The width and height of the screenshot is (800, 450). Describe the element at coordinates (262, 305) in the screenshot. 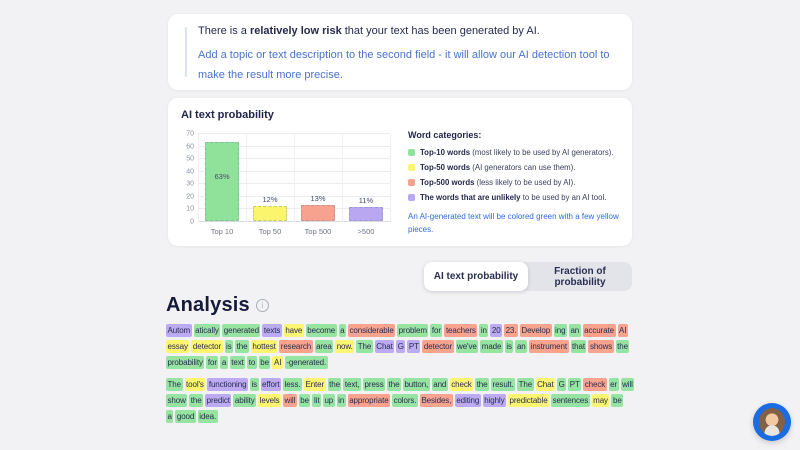

I see `info-icon: i` at that location.